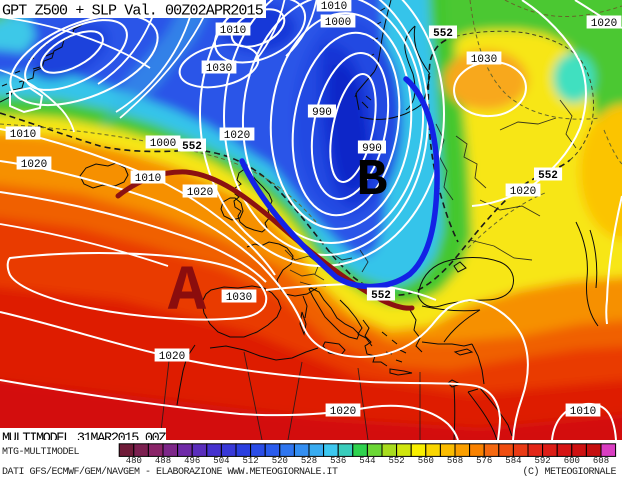 The width and height of the screenshot is (622, 485). Describe the element at coordinates (280, 461) in the screenshot. I see `svg-text: 520` at that location.